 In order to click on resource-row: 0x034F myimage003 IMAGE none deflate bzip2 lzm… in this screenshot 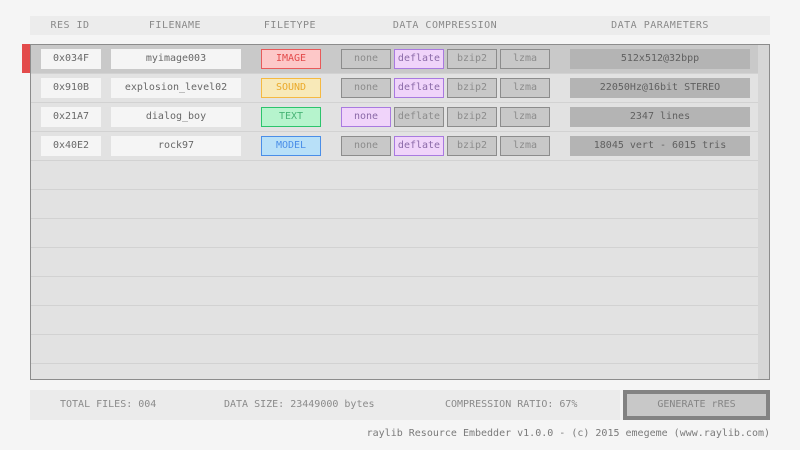, I will do `click(394, 59)`.